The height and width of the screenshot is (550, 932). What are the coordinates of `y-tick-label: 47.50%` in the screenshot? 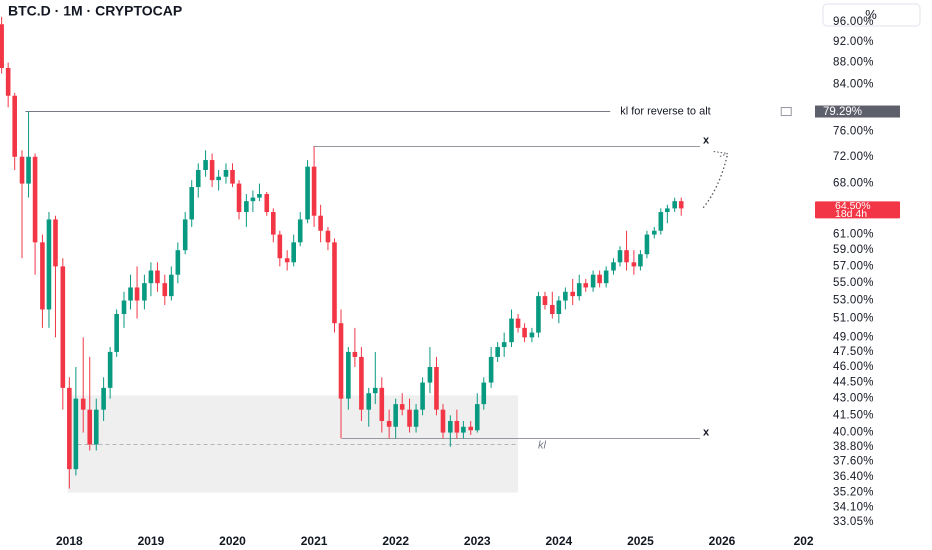 It's located at (853, 352).